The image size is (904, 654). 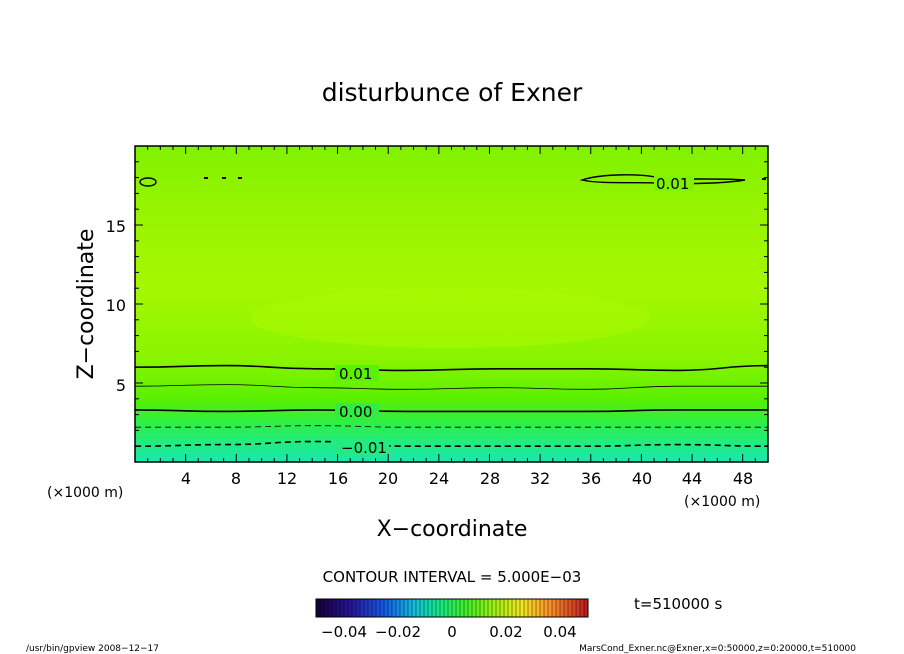 What do you see at coordinates (287, 478) in the screenshot?
I see `x-tick-label: 12` at bounding box center [287, 478].